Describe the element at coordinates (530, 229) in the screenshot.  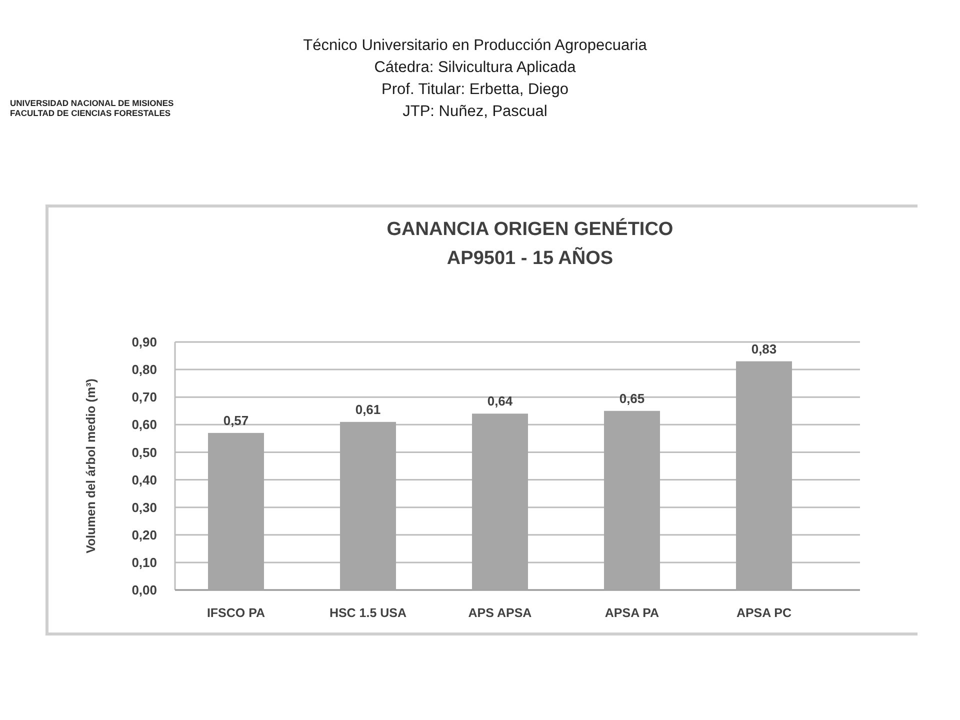
I see `chart-title: GANANCIA ORIGEN GENÉTICO` at that location.